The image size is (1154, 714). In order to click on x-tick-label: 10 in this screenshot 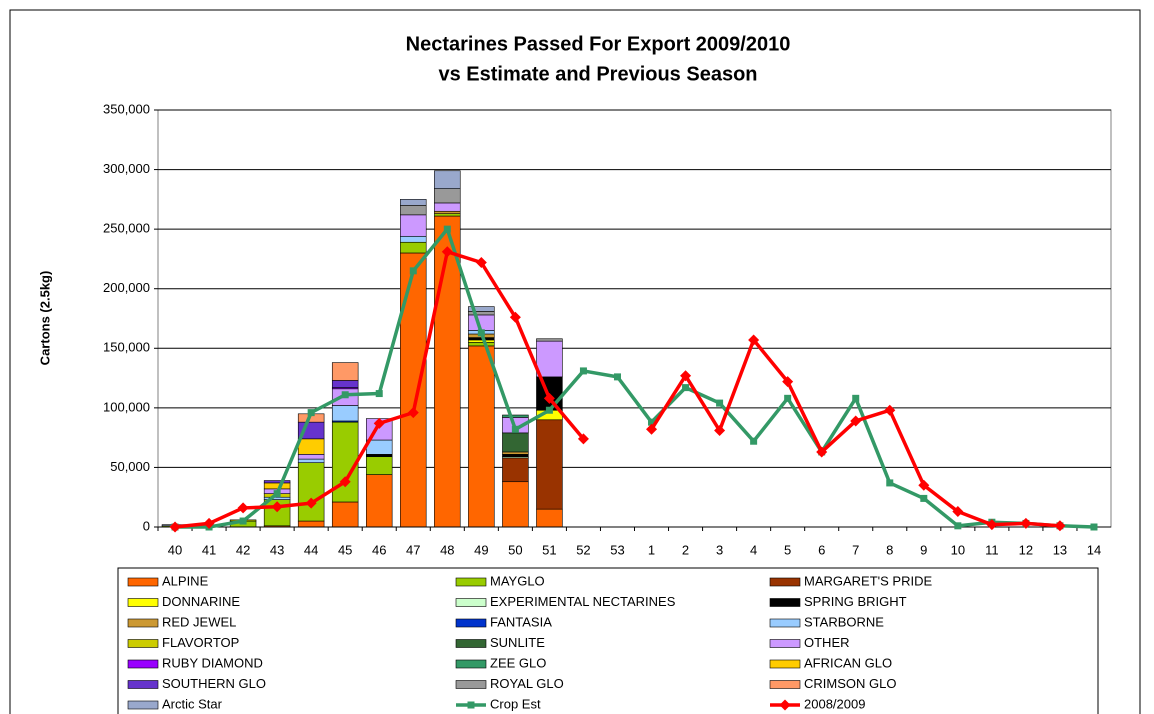, I will do `click(958, 549)`.